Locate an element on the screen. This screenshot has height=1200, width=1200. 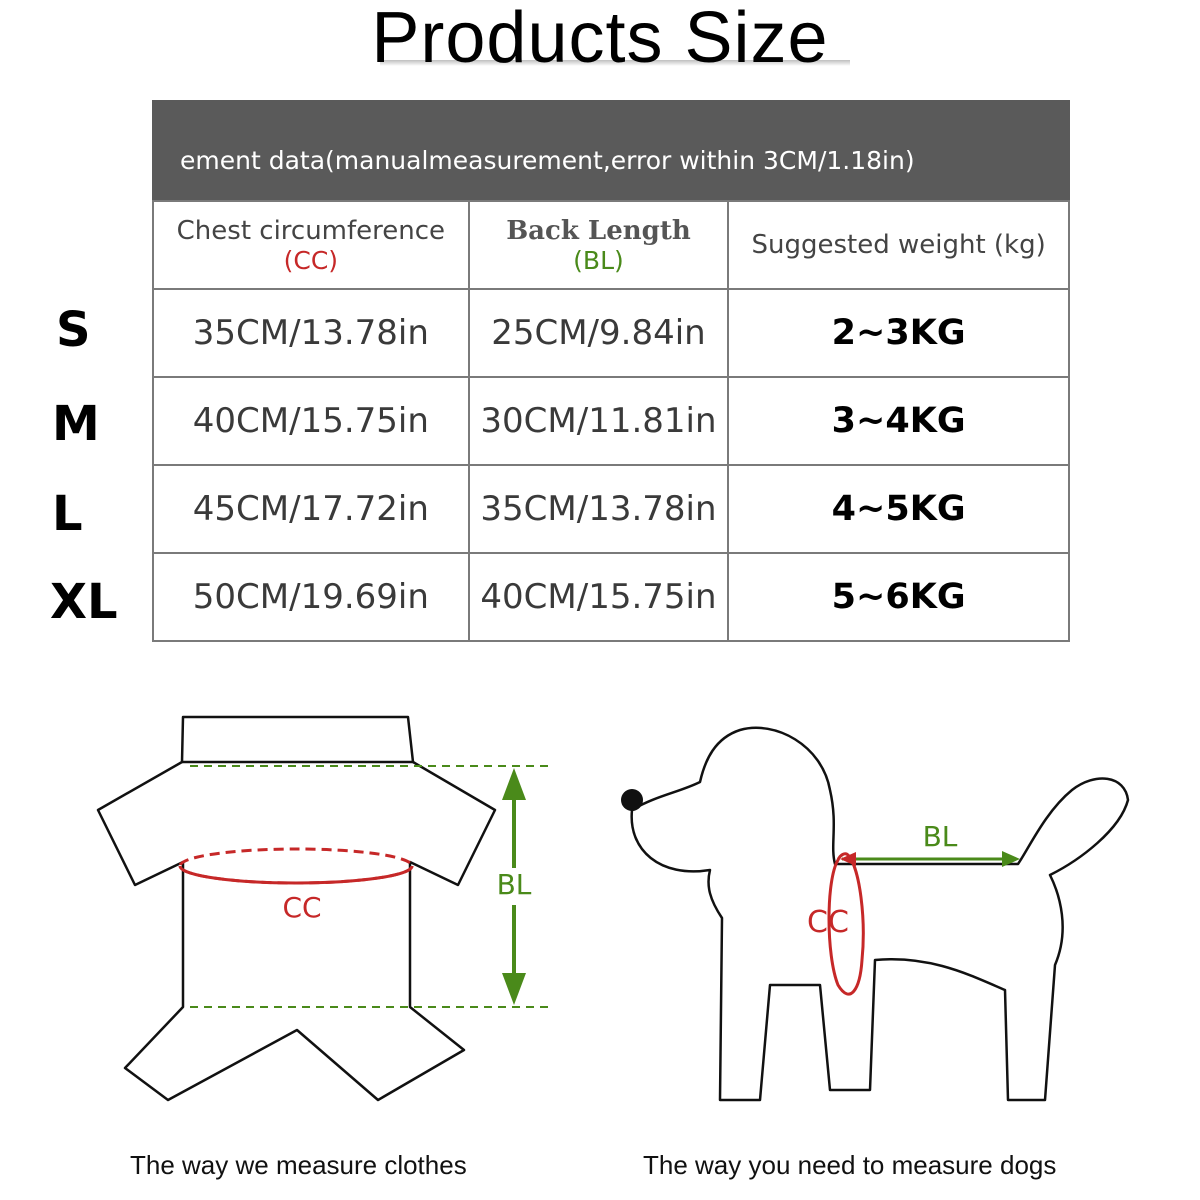
chest-cell: 35CM/13.78in is located at coordinates (311, 333).